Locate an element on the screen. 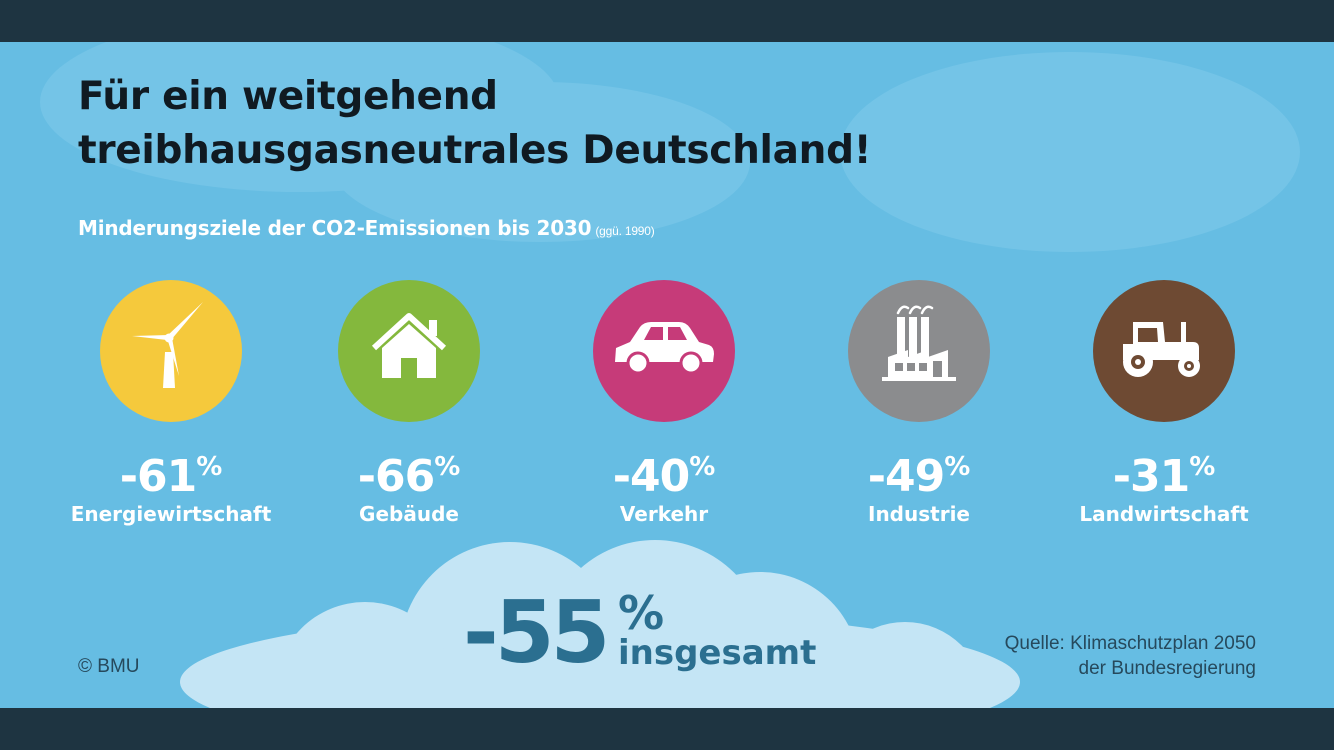  sector-industrie: -49% Industrie is located at coordinates (919, 403).